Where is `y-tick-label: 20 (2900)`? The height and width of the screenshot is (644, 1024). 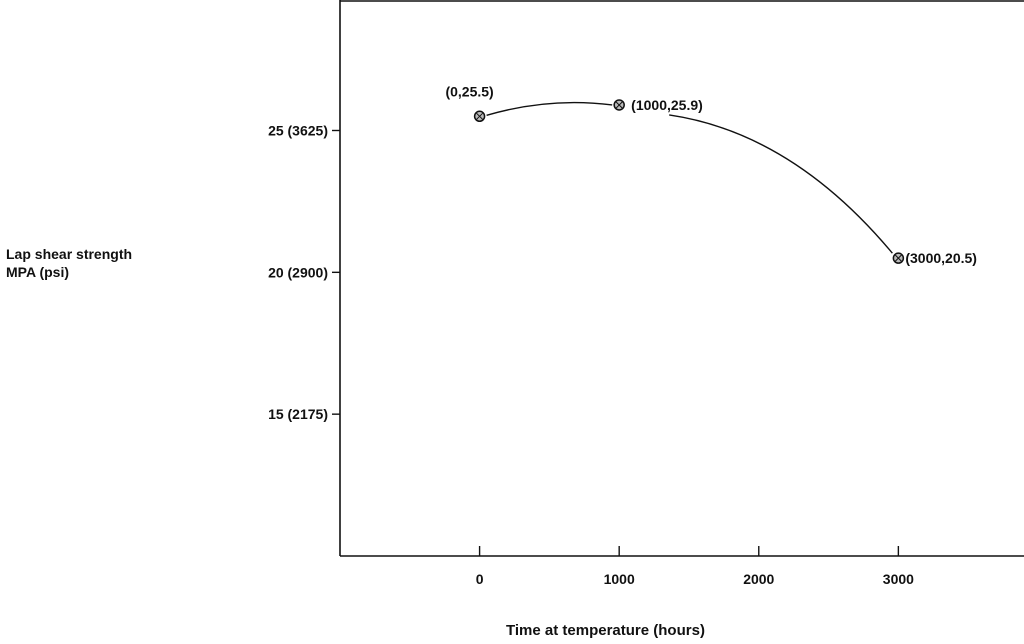
y-tick-label: 20 (2900) is located at coordinates (298, 272).